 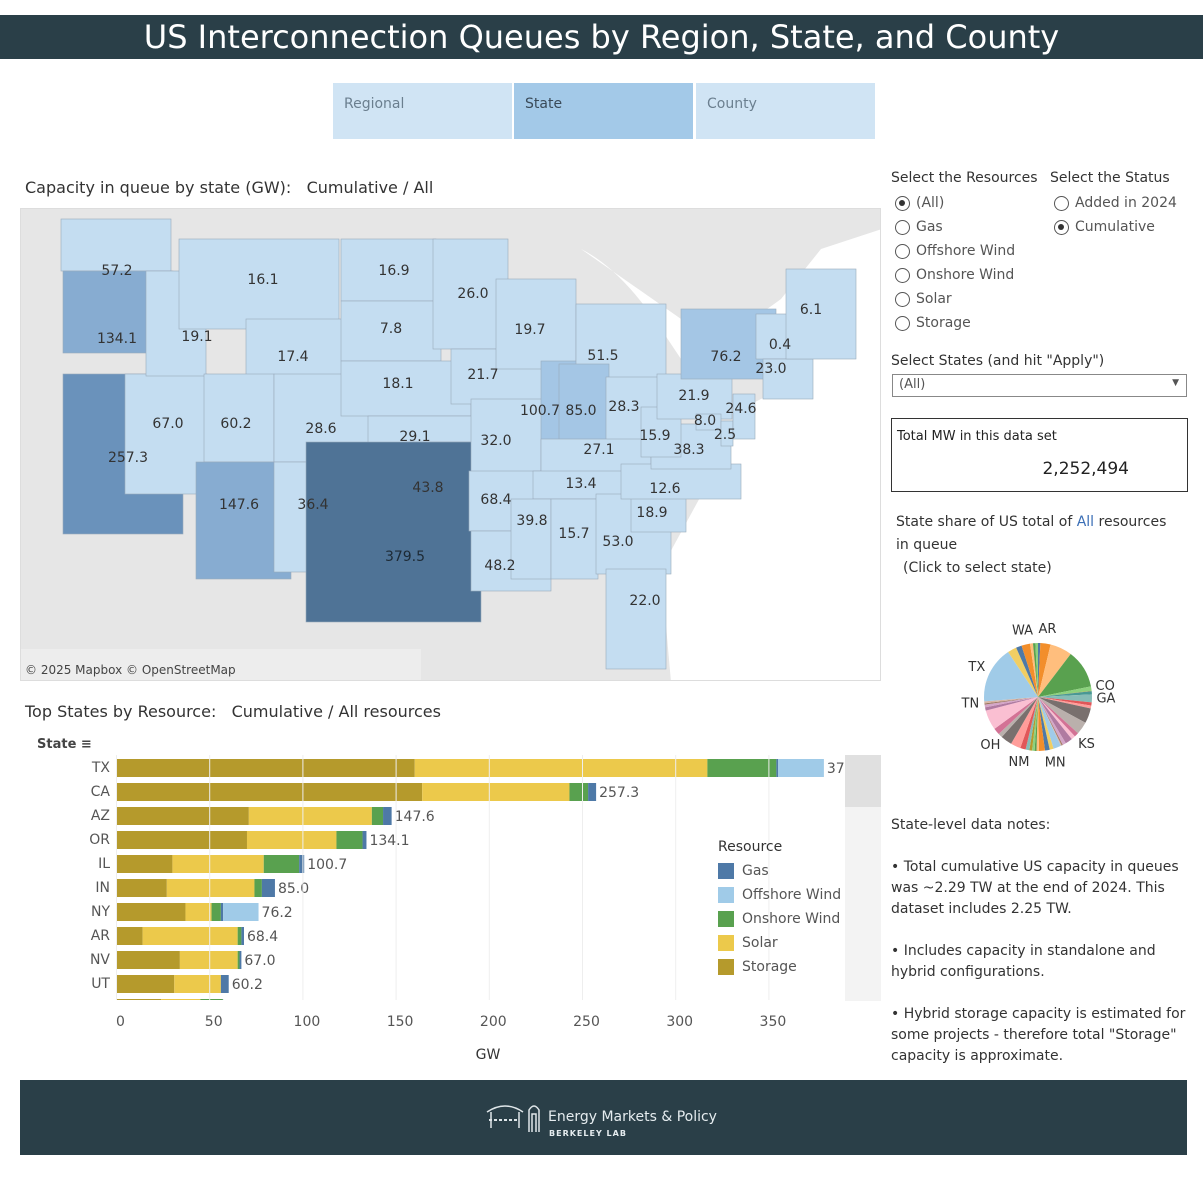 I want to click on bar-TX-solar, so click(x=561, y=768).